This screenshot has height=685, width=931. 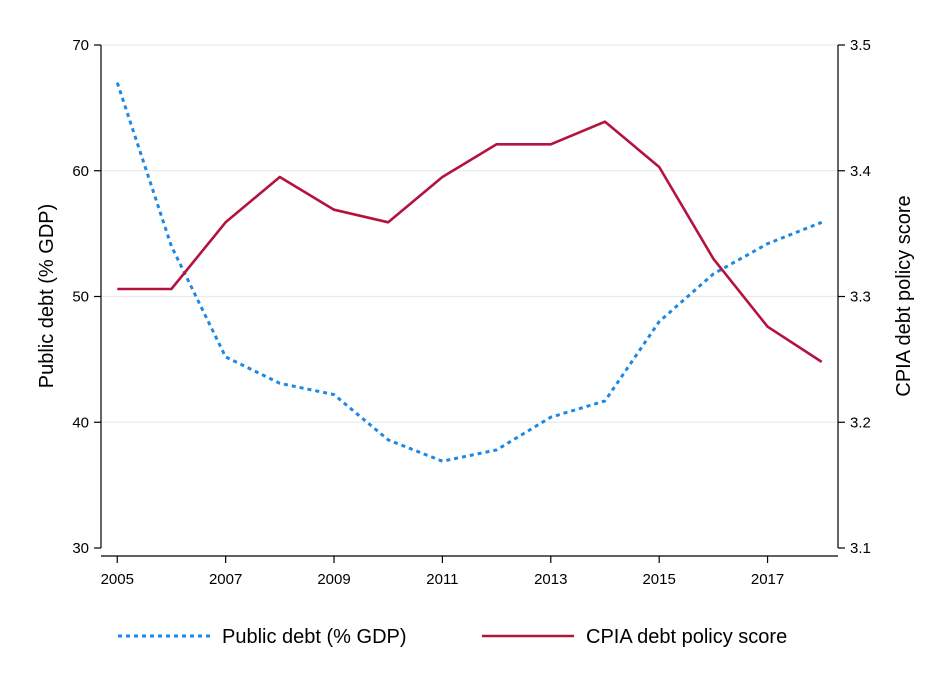 I want to click on x-tick-label: 2007, so click(x=225, y=579).